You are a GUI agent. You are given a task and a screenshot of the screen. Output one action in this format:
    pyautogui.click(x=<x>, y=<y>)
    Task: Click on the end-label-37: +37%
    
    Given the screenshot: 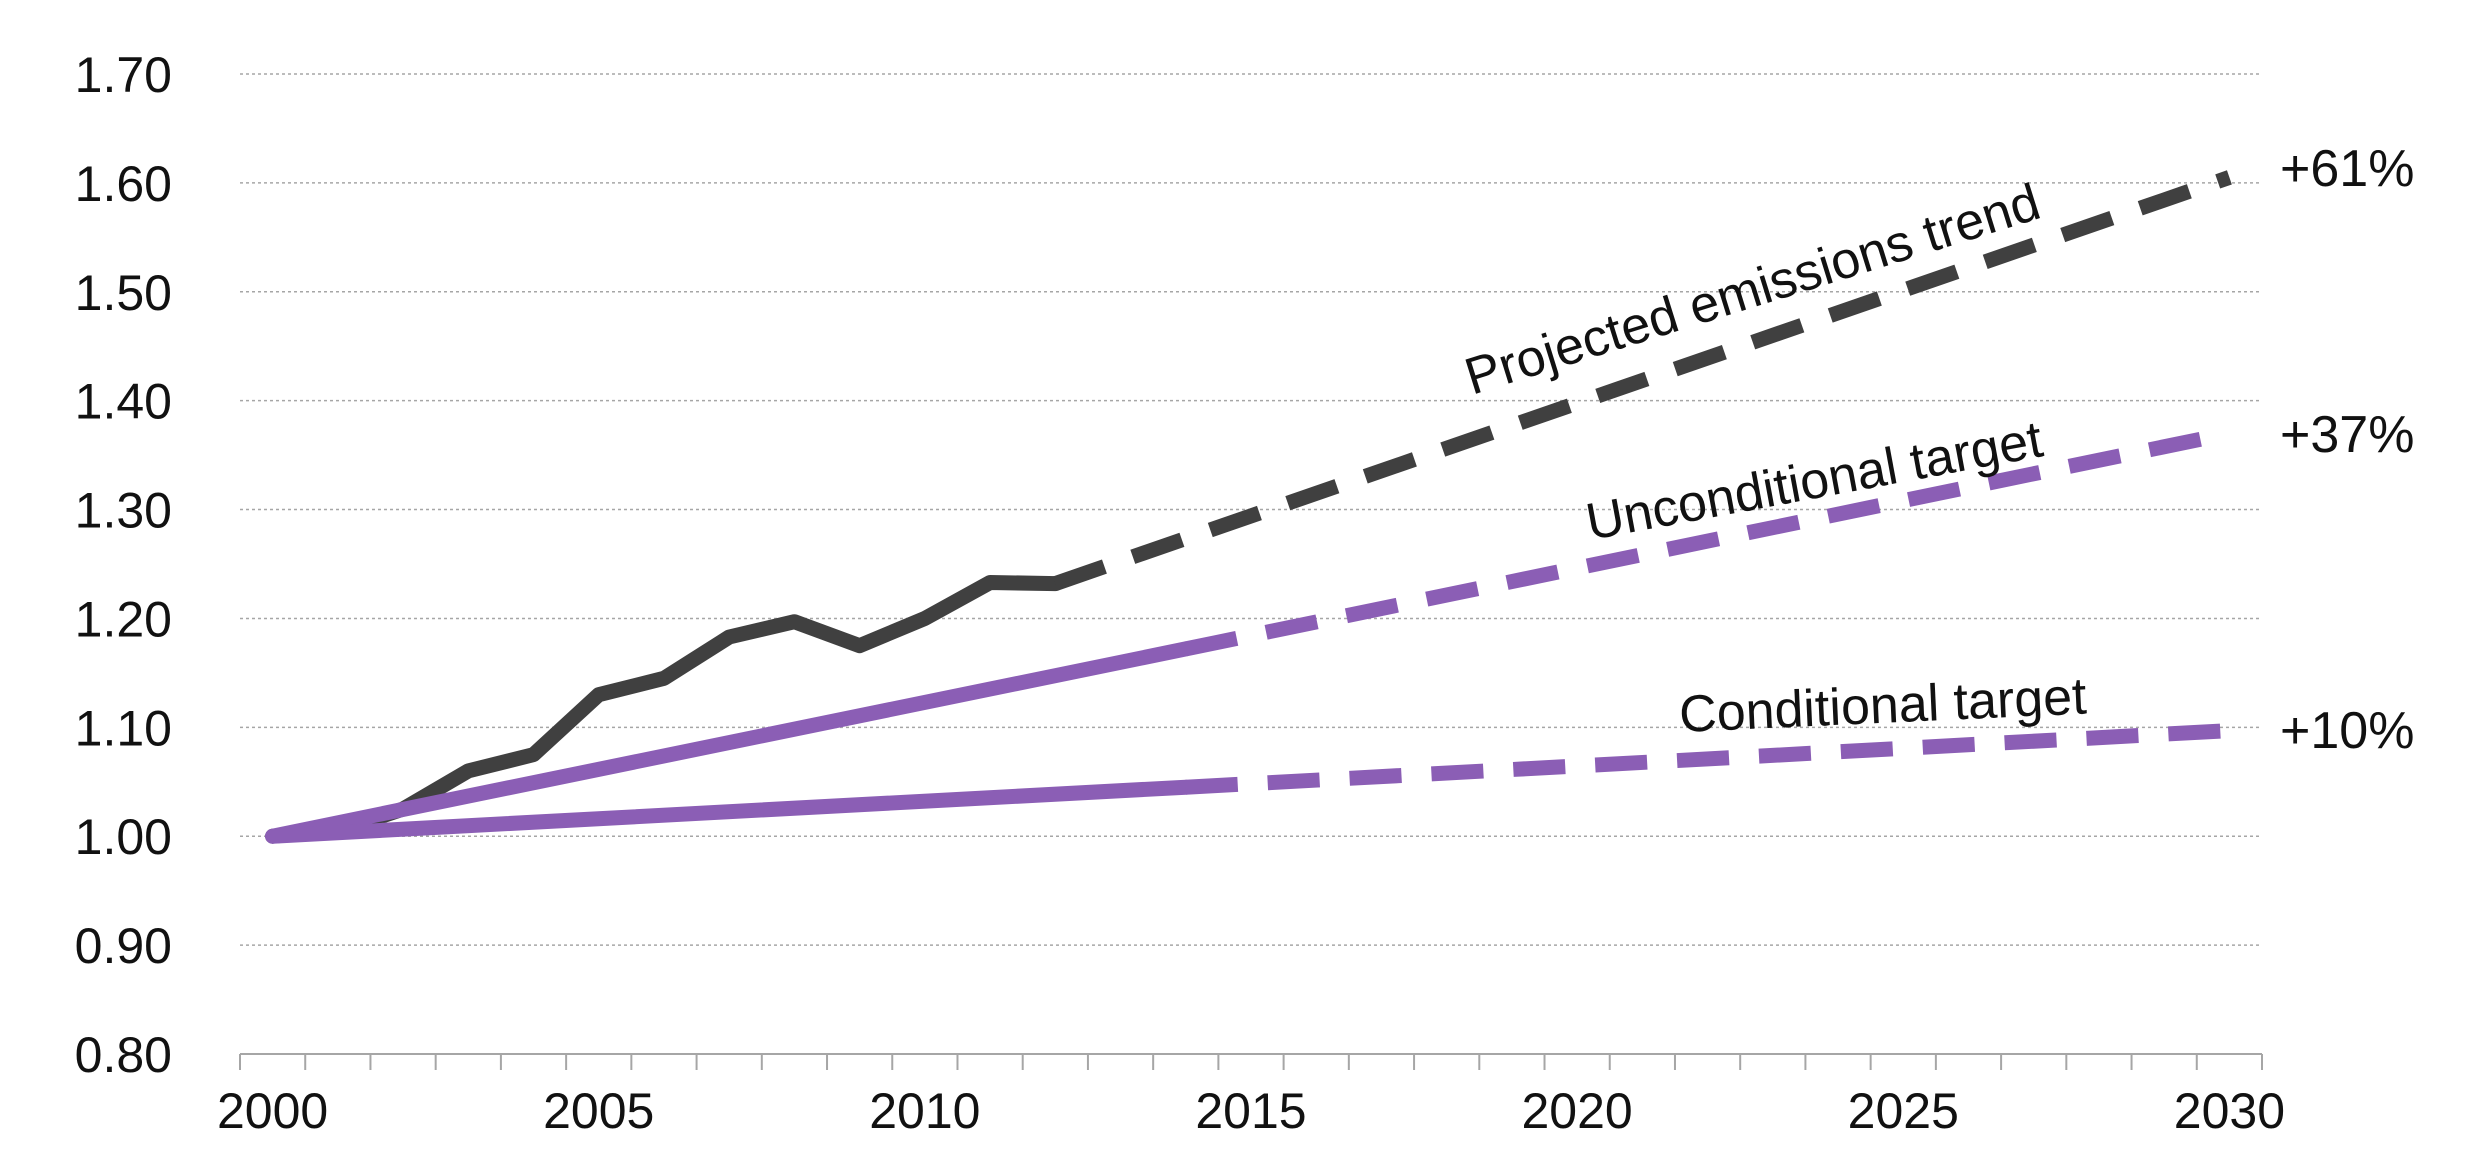 What is the action you would take?
    pyautogui.click(x=2347, y=435)
    